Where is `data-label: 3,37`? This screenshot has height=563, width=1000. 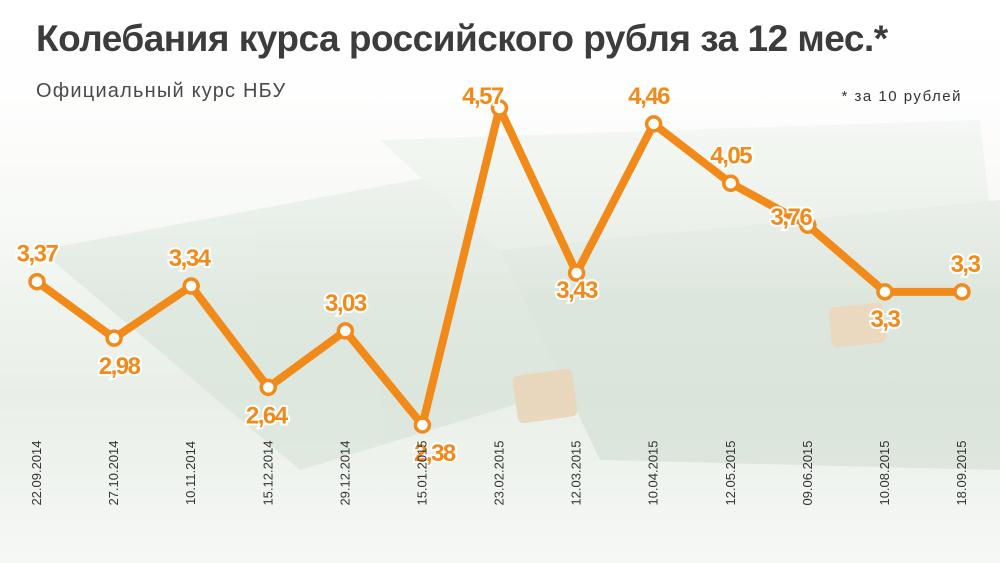 data-label: 3,37 is located at coordinates (38, 254).